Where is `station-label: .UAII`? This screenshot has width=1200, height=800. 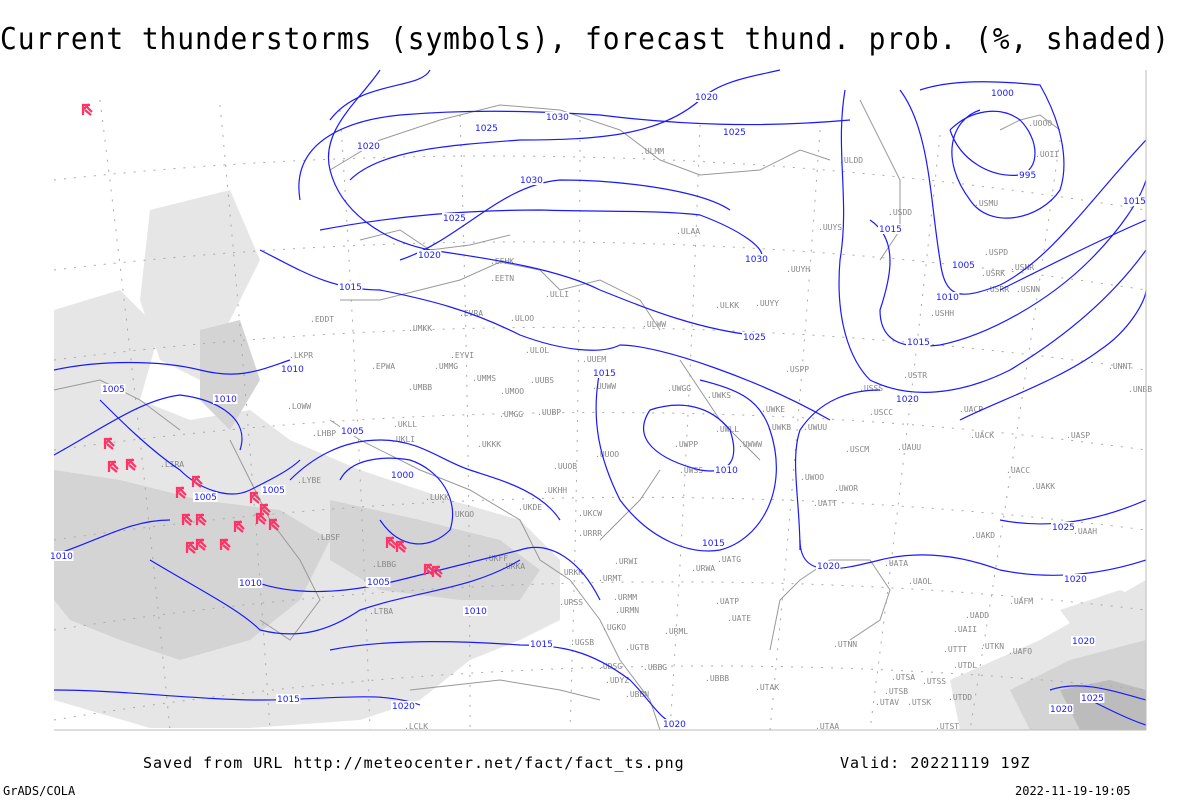
station-label: .UAII is located at coordinates (965, 629).